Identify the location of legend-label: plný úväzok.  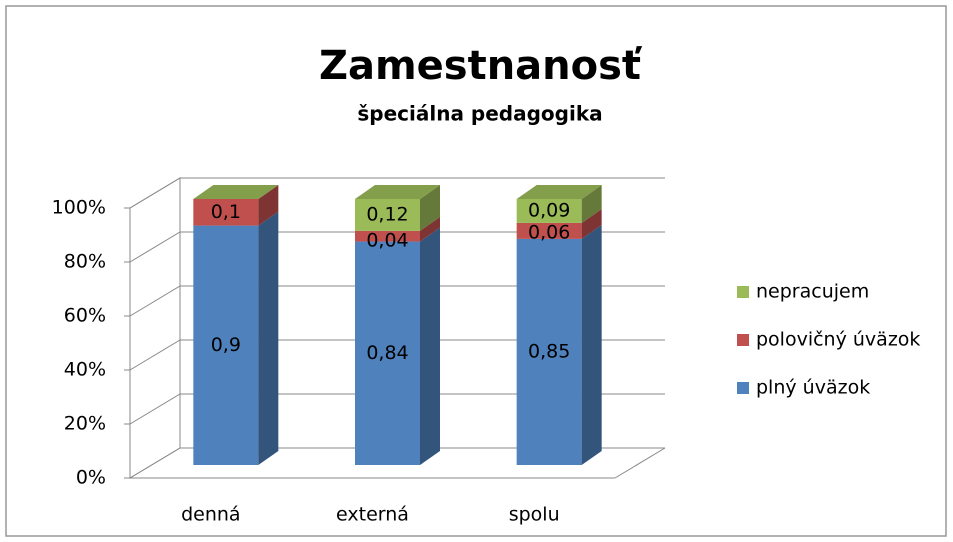
(813, 388).